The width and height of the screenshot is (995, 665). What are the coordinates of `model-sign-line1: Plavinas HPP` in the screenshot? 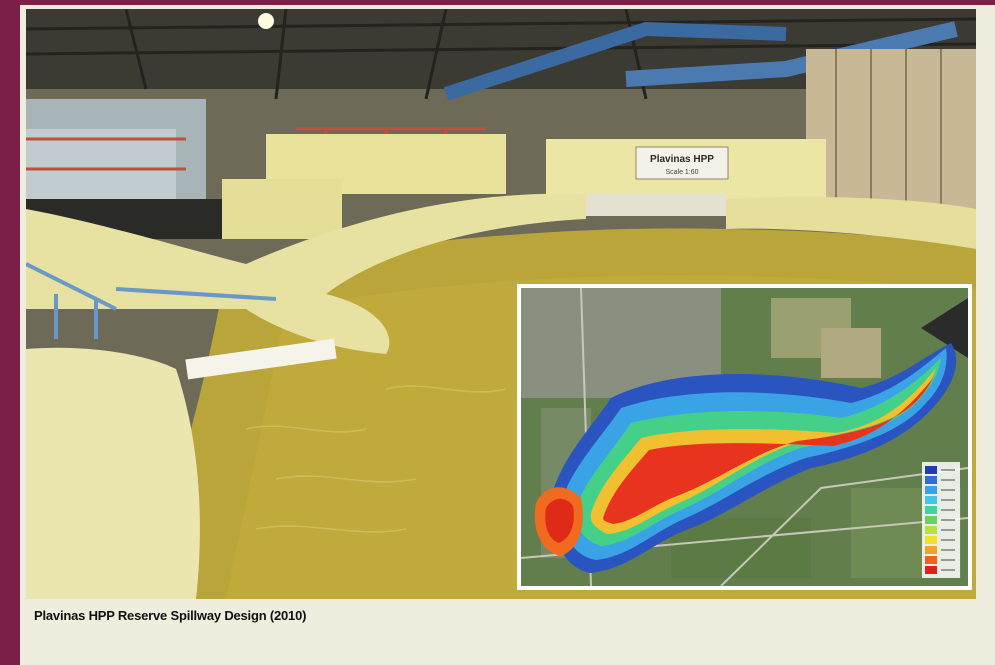 It's located at (682, 159).